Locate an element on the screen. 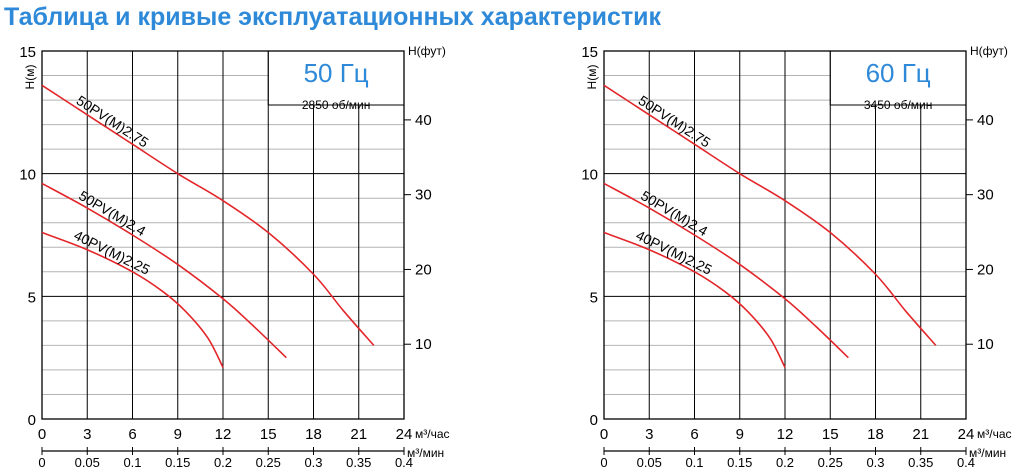 This screenshot has height=468, width=1024. frequency-label: 60 Гц is located at coordinates (898, 73).